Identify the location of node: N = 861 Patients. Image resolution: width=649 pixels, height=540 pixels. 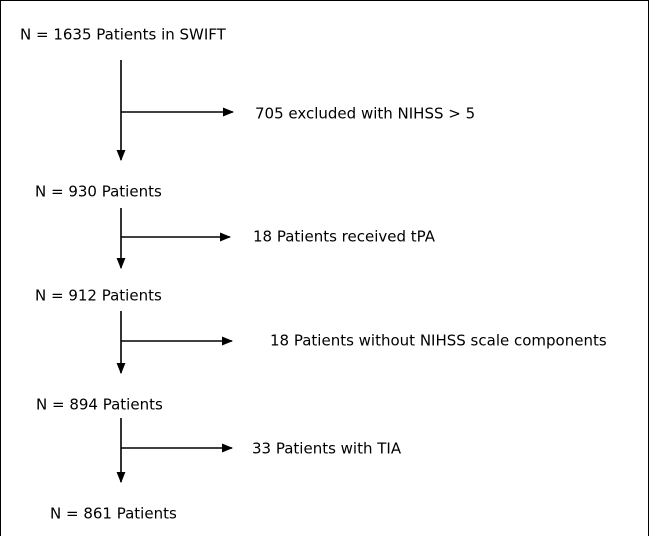
(113, 514).